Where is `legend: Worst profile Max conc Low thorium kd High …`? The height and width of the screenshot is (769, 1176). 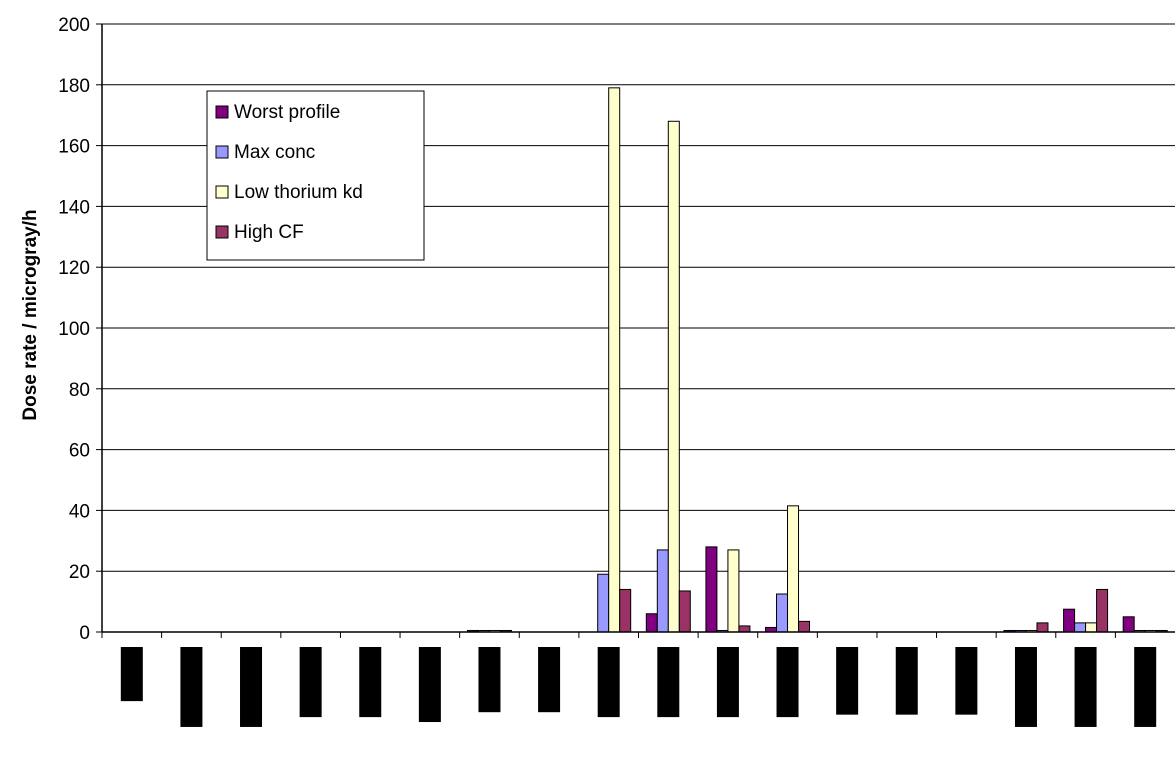
legend: Worst profile Max conc Low thorium kd High … is located at coordinates (315, 175).